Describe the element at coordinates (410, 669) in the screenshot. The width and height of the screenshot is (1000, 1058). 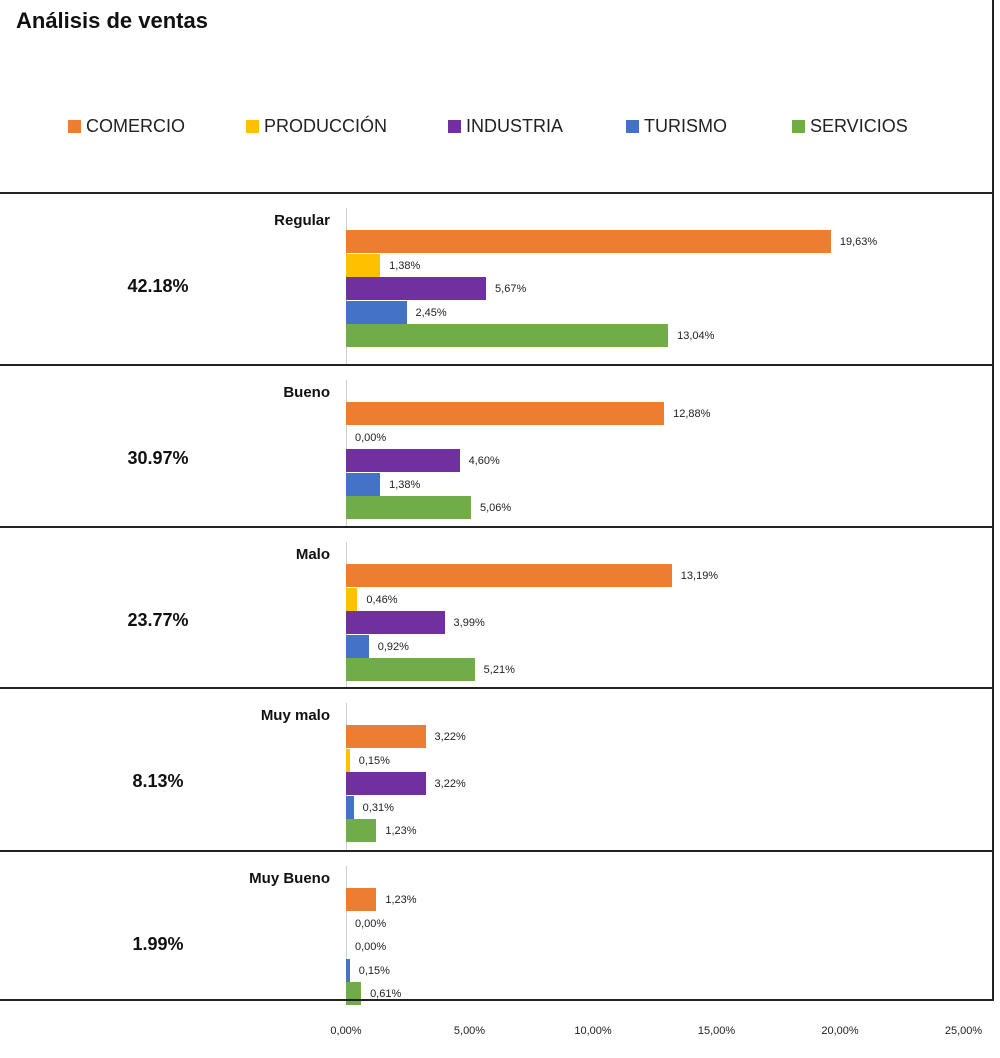
I see `bar-malo-servicios` at that location.